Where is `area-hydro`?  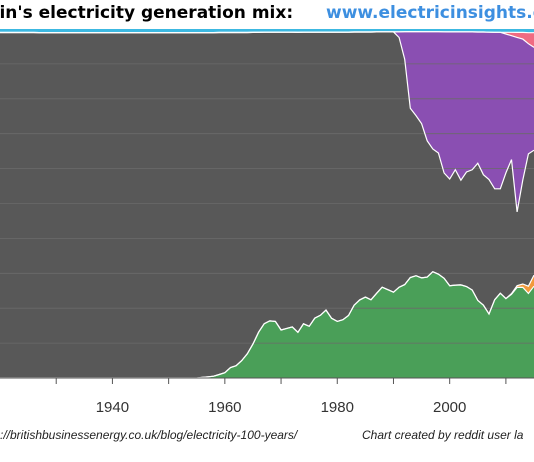 area-hydro is located at coordinates (267, 31).